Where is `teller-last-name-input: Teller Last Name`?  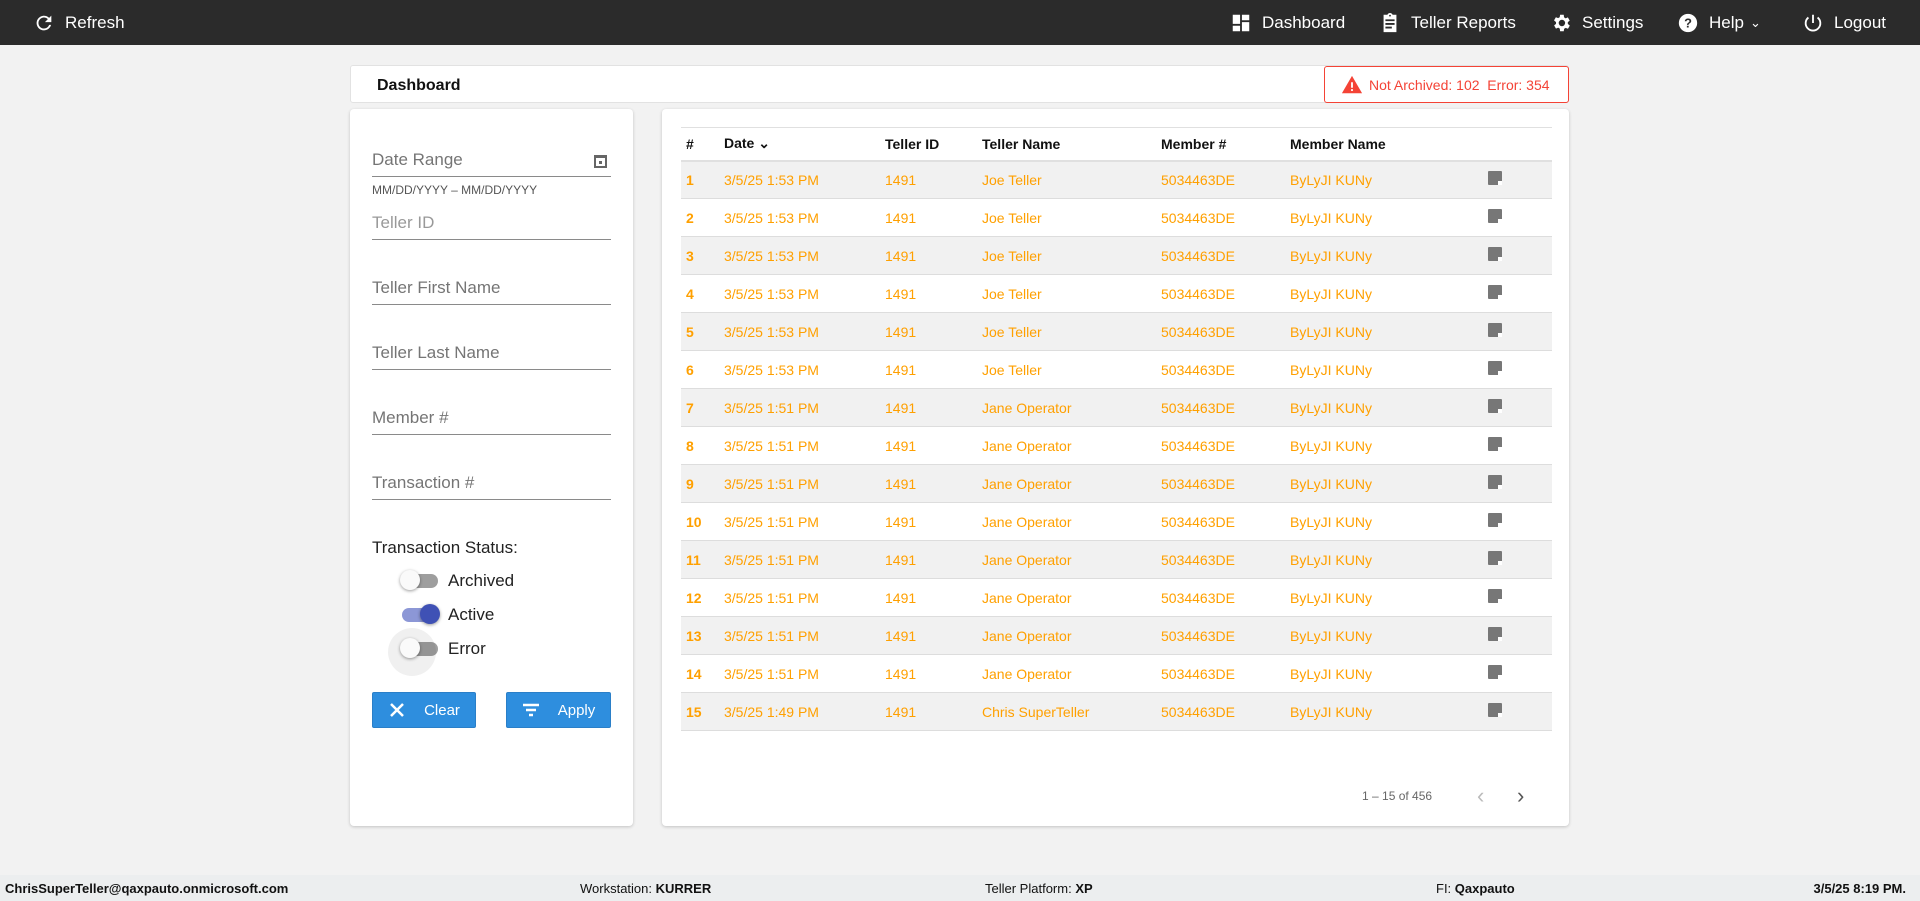
teller-last-name-input: Teller Last Name is located at coordinates (491, 355).